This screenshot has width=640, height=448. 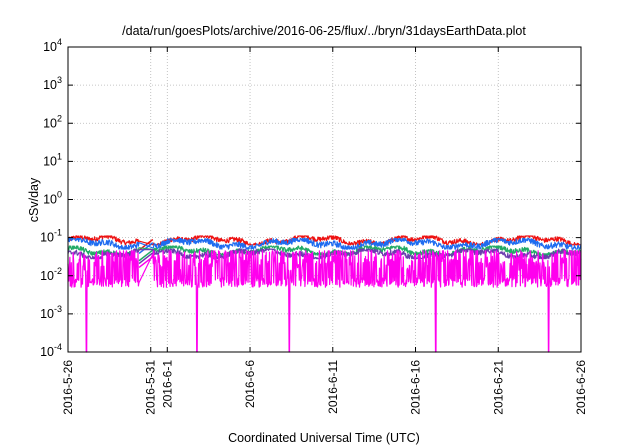 What do you see at coordinates (581, 387) in the screenshot?
I see `x-tick-label: 2016-6-26` at bounding box center [581, 387].